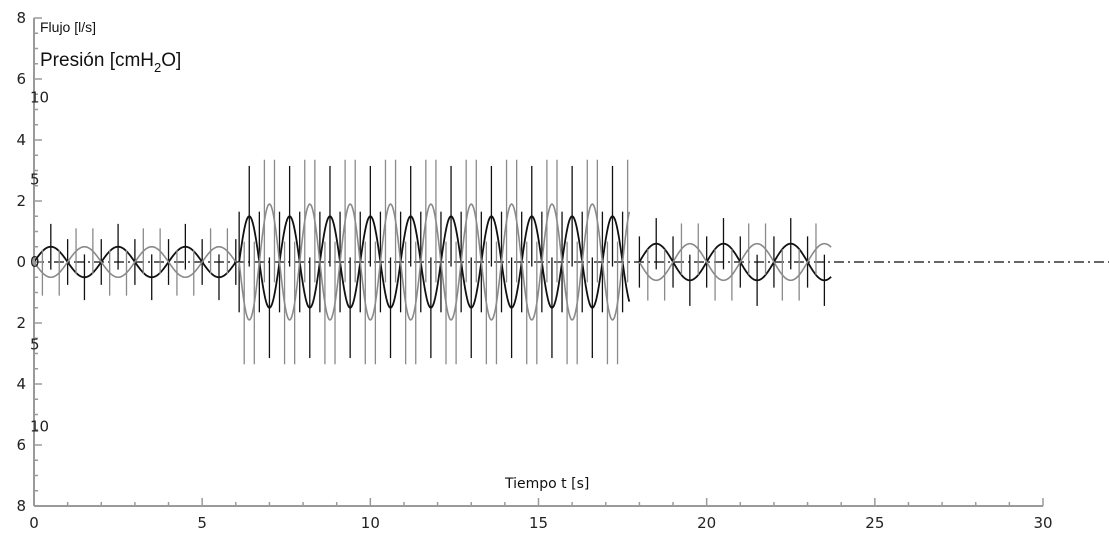  Describe the element at coordinates (110, 62) in the screenshot. I see `y-axis-label-pressure: Presión [cmH2O]` at that location.